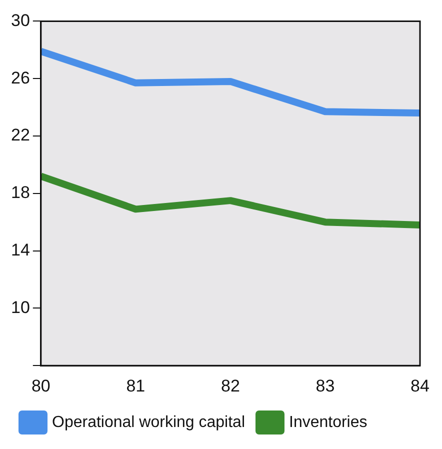 The width and height of the screenshot is (442, 449). What do you see at coordinates (136, 386) in the screenshot?
I see `x-tick-label: 81` at bounding box center [136, 386].